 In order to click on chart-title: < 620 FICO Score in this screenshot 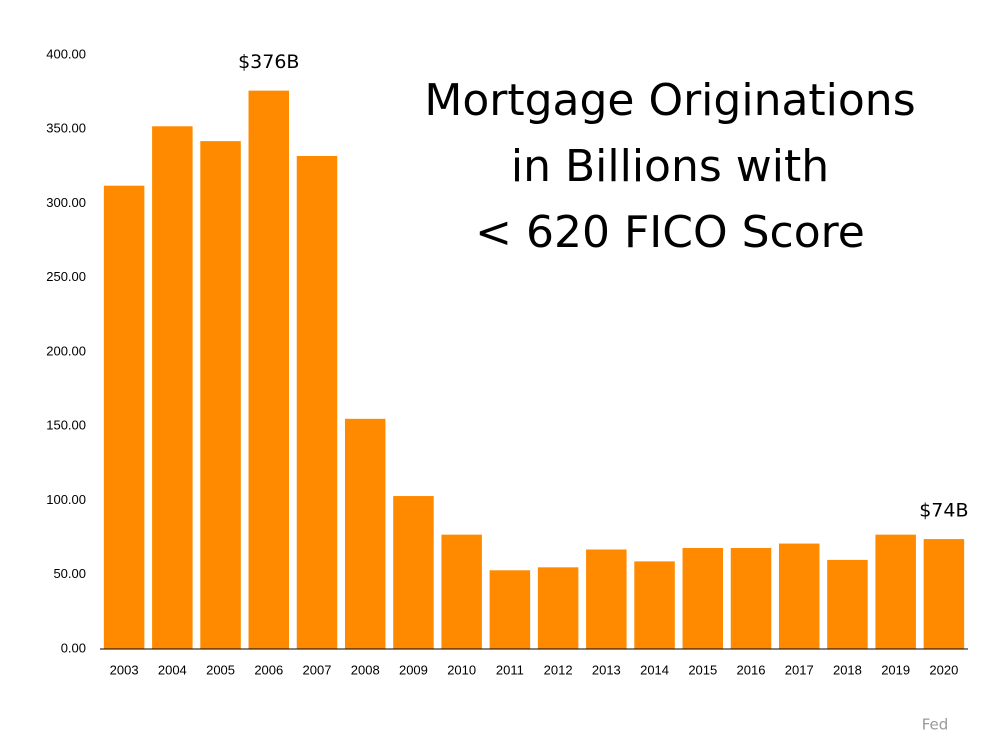, I will do `click(670, 232)`.